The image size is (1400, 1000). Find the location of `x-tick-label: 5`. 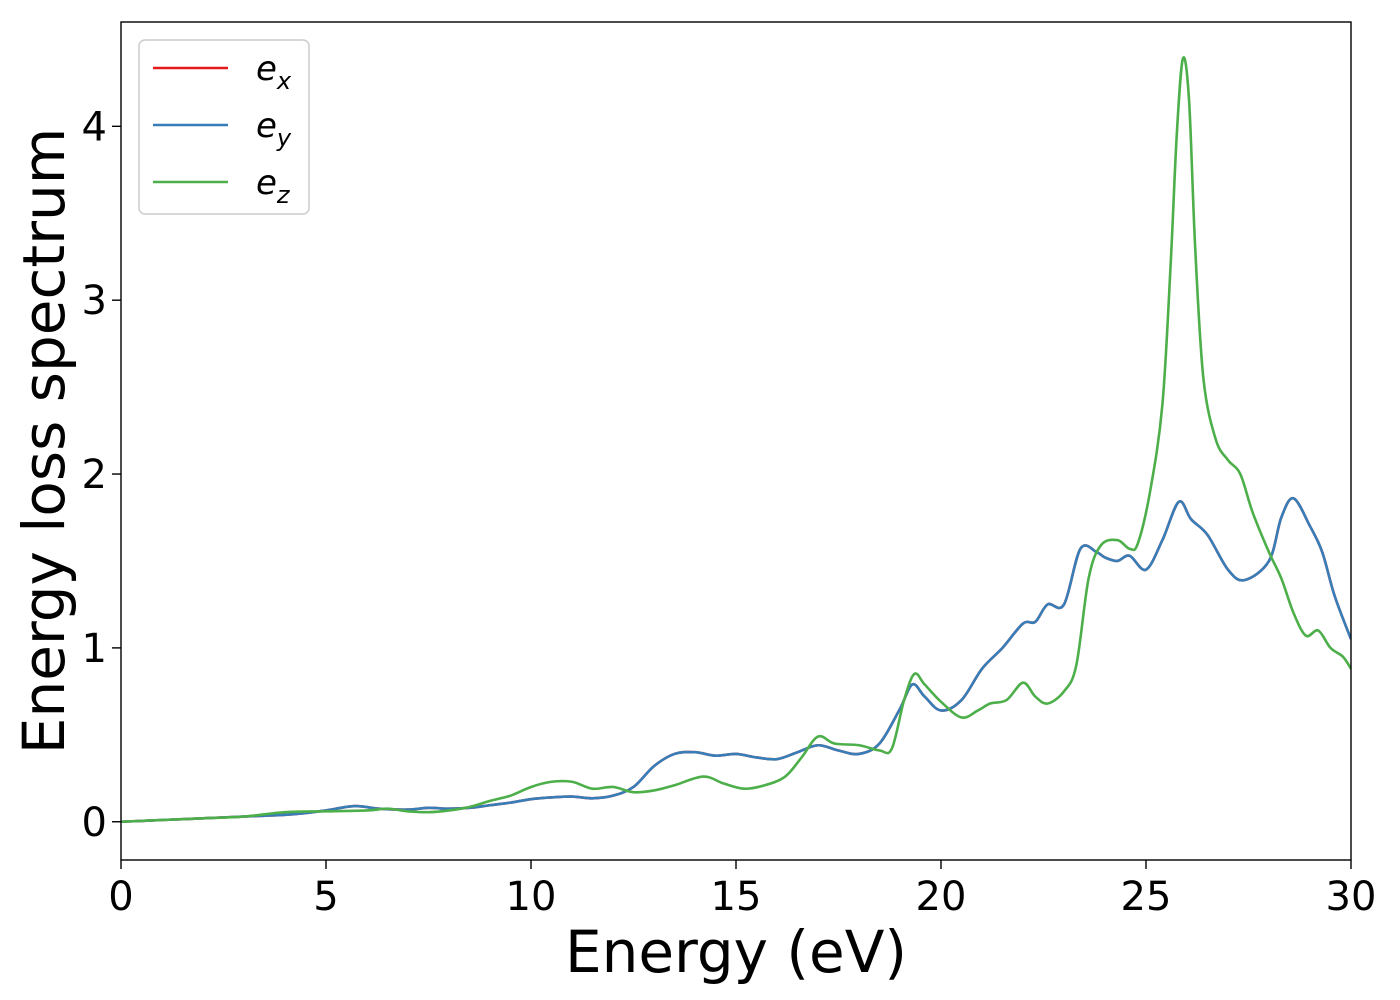

x-tick-label: 5 is located at coordinates (325, 897).